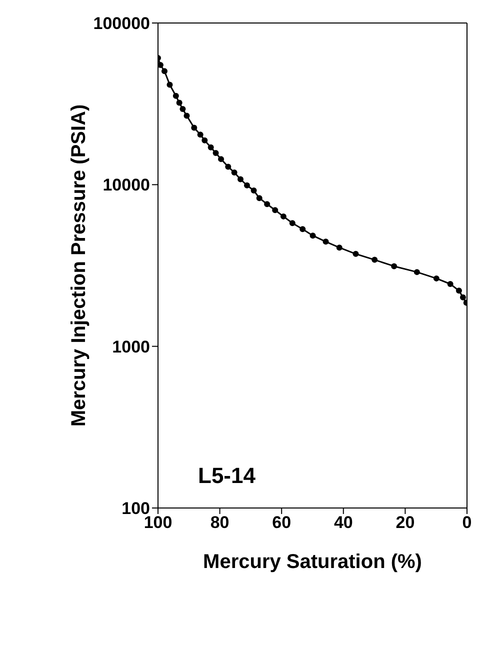 Image resolution: width=482 pixels, height=646 pixels. What do you see at coordinates (282, 522) in the screenshot?
I see `x-tick-label: 60` at bounding box center [282, 522].